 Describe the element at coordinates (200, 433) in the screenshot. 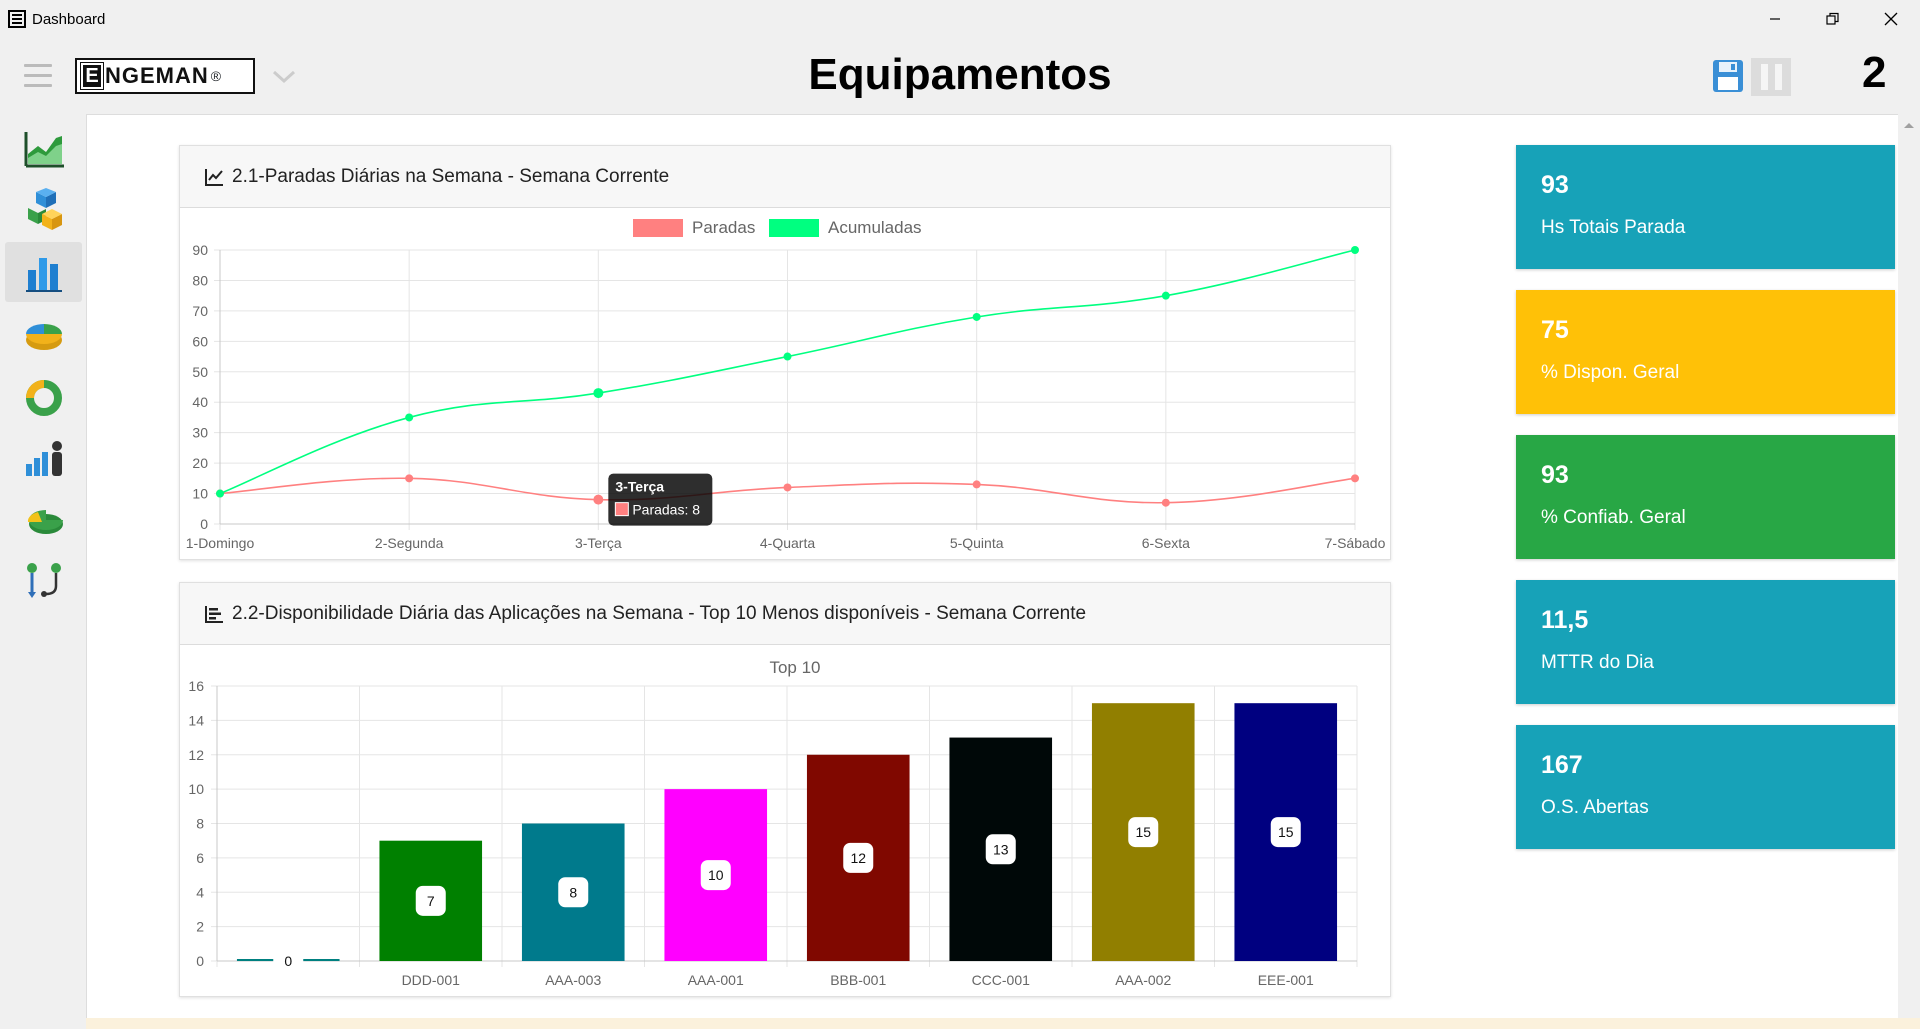

I see `y-tick-label: 30` at that location.